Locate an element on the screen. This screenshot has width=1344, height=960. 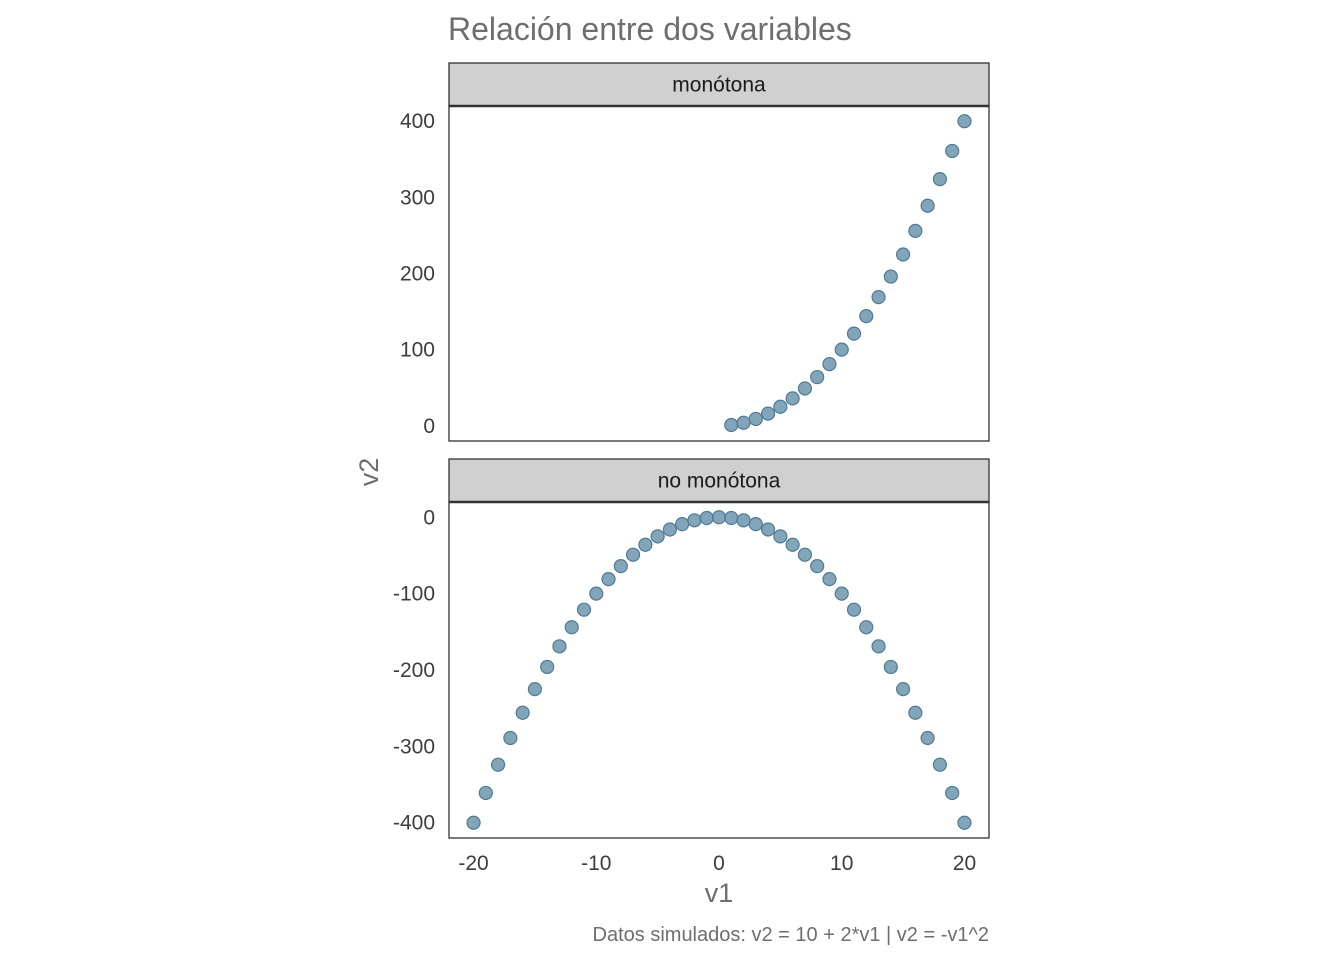
x-tick-label: -10 is located at coordinates (596, 863).